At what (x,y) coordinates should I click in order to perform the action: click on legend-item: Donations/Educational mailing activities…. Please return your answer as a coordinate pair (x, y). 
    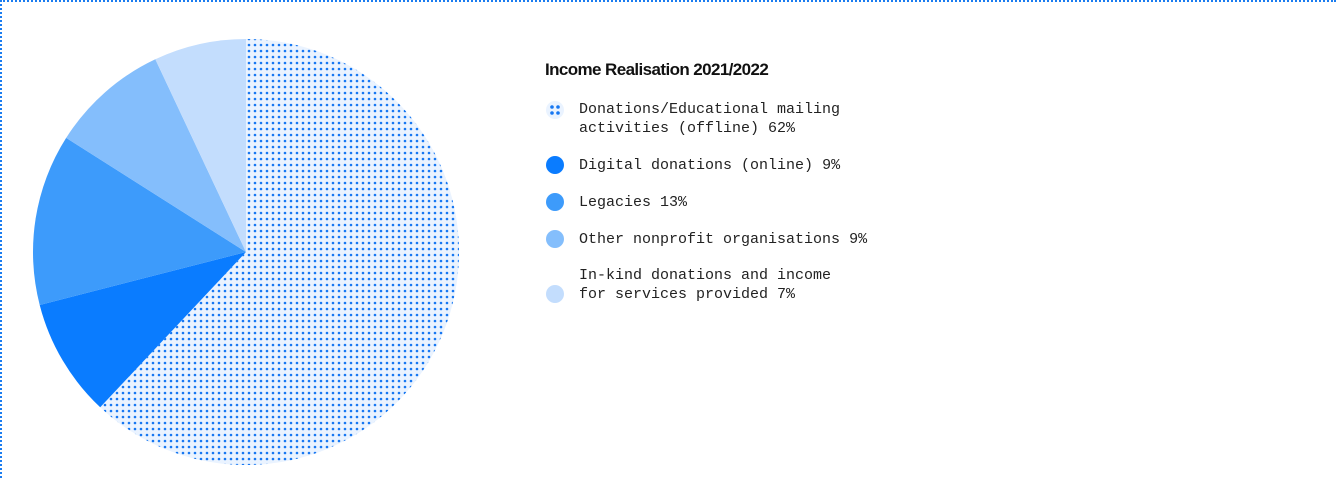
    Looking at the image, I should click on (710, 119).